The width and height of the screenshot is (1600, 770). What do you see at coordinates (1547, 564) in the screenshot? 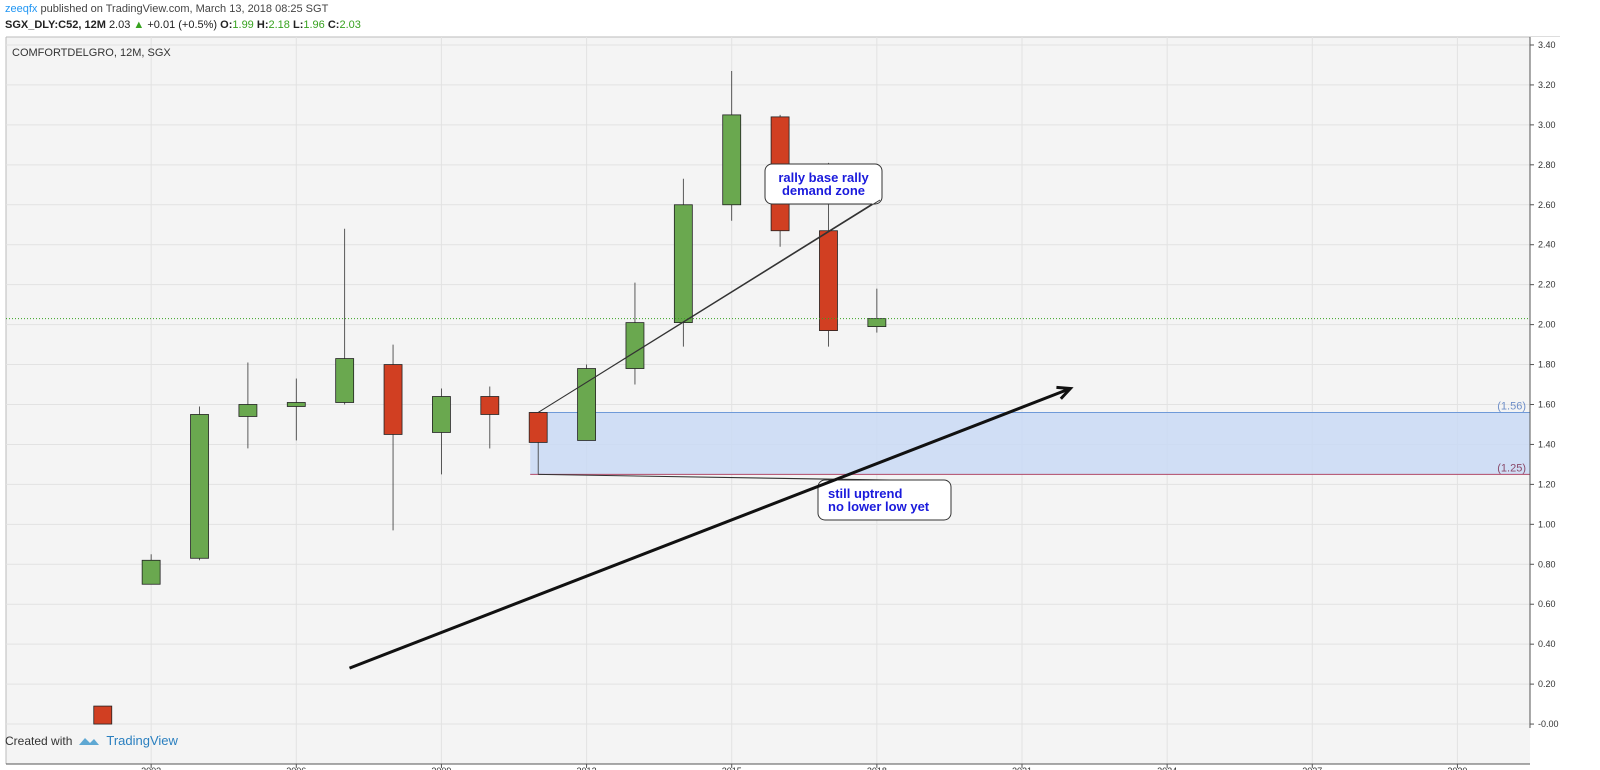
I see `y-tick-label: 0.80` at bounding box center [1547, 564].